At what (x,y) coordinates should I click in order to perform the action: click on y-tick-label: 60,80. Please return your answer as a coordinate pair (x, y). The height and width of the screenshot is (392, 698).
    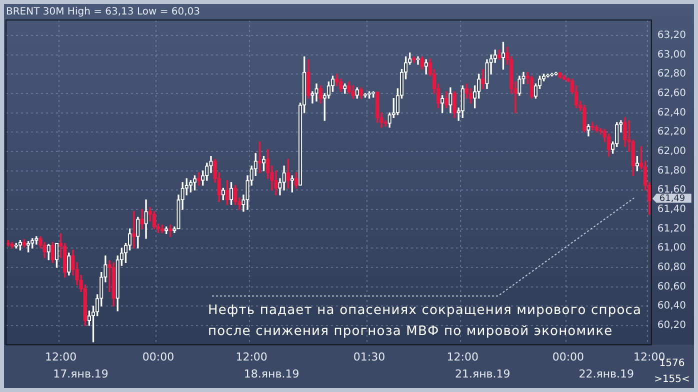
    Looking at the image, I should click on (671, 268).